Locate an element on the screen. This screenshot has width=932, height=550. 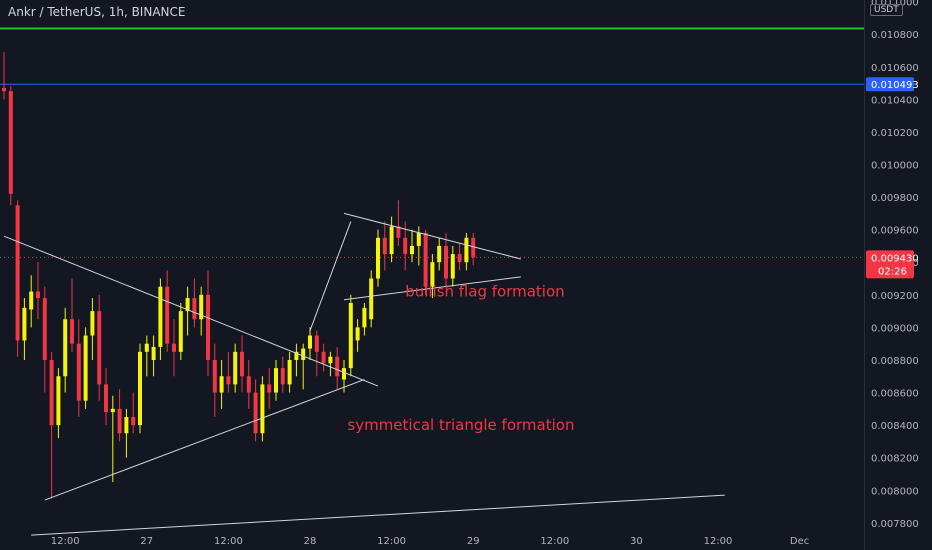
time-tick-label: 27 is located at coordinates (146, 541).